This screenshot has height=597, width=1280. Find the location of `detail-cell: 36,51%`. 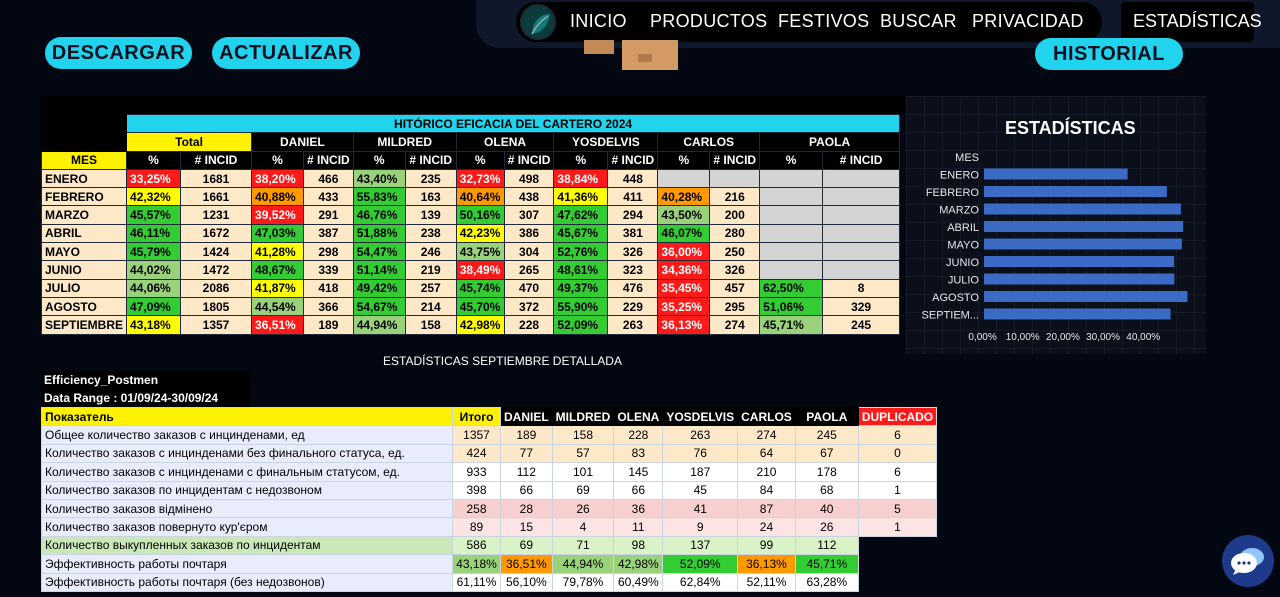

detail-cell: 36,51% is located at coordinates (526, 564).